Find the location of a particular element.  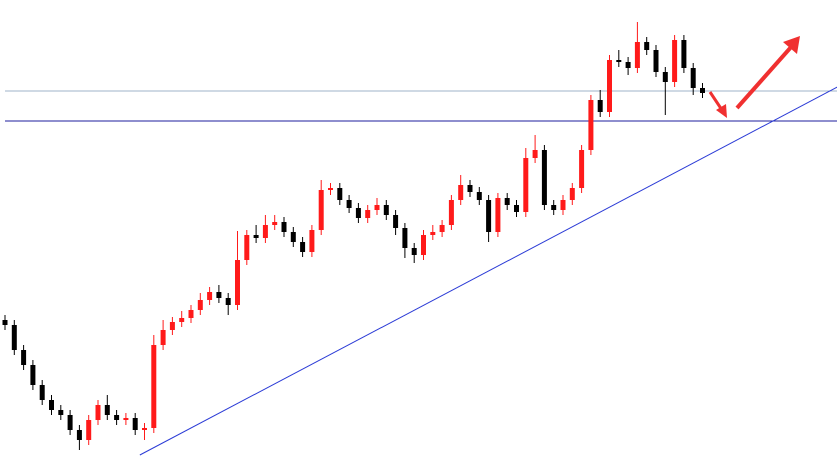

arrow-down is located at coordinates (716, 101).